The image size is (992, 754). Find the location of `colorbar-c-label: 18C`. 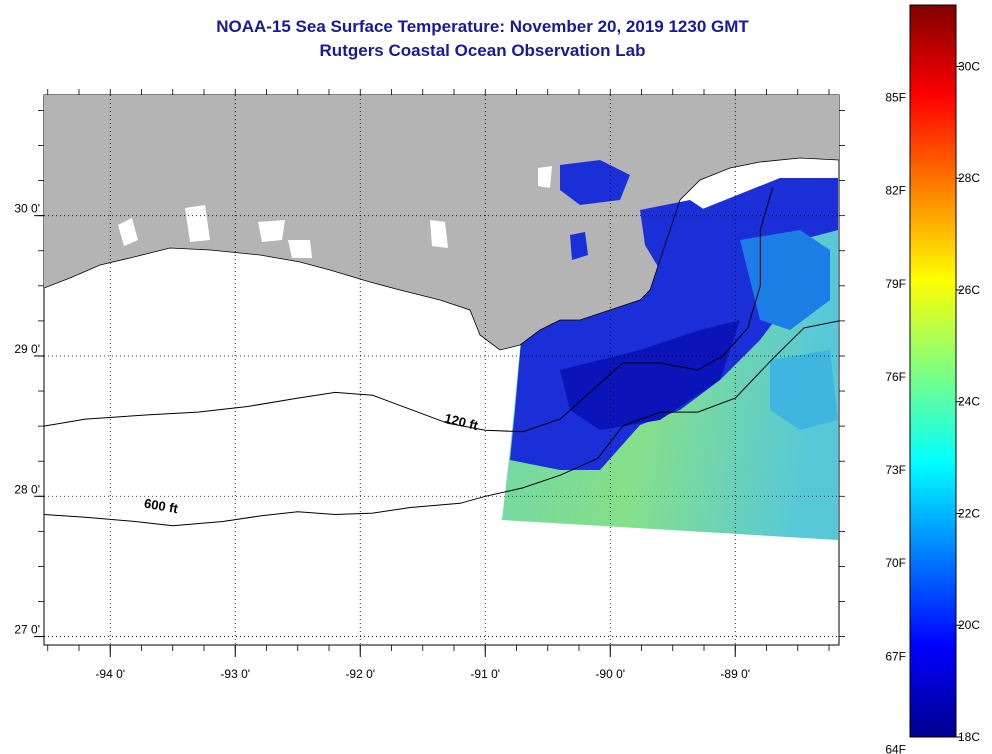

colorbar-c-label: 18C is located at coordinates (969, 737).